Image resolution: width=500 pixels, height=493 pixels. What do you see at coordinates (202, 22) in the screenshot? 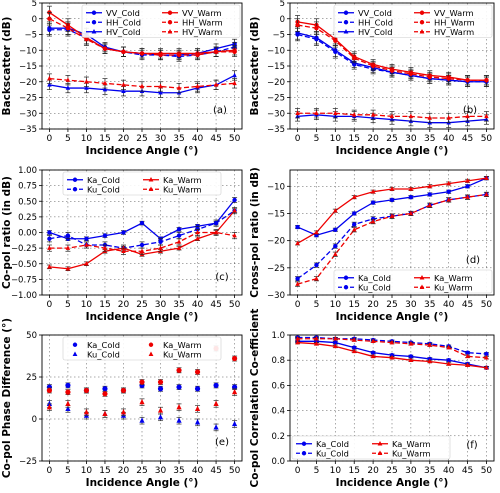
I see `legend-label: HH_Warm` at bounding box center [202, 22].